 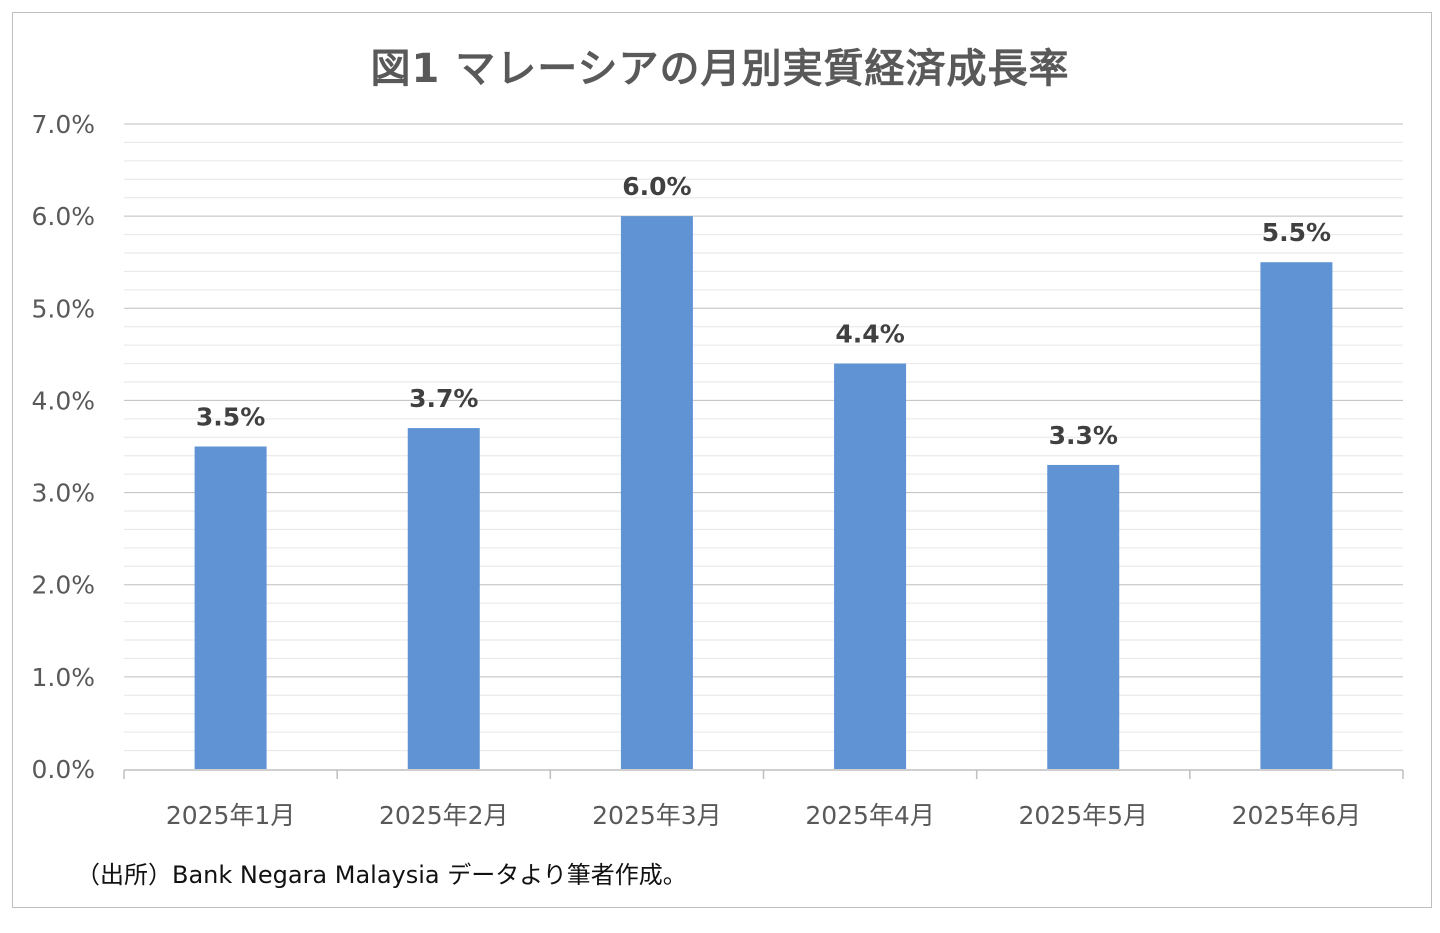 What do you see at coordinates (63, 308) in the screenshot?
I see `y-tick-label: 5.0%` at bounding box center [63, 308].